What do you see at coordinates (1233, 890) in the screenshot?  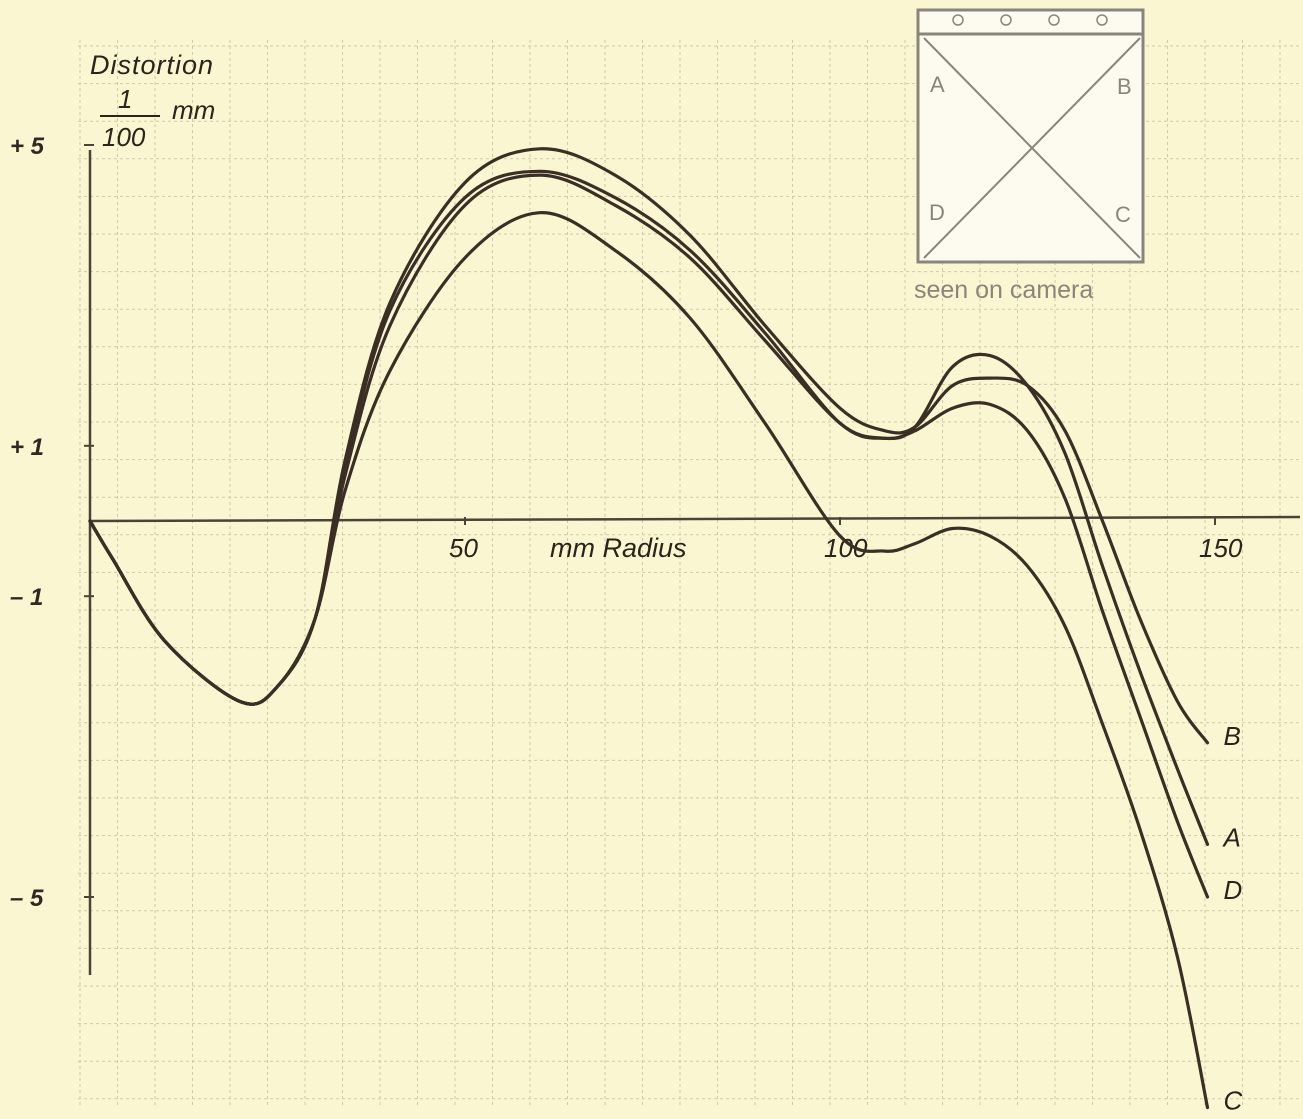 I see `series-label-d: D` at bounding box center [1233, 890].